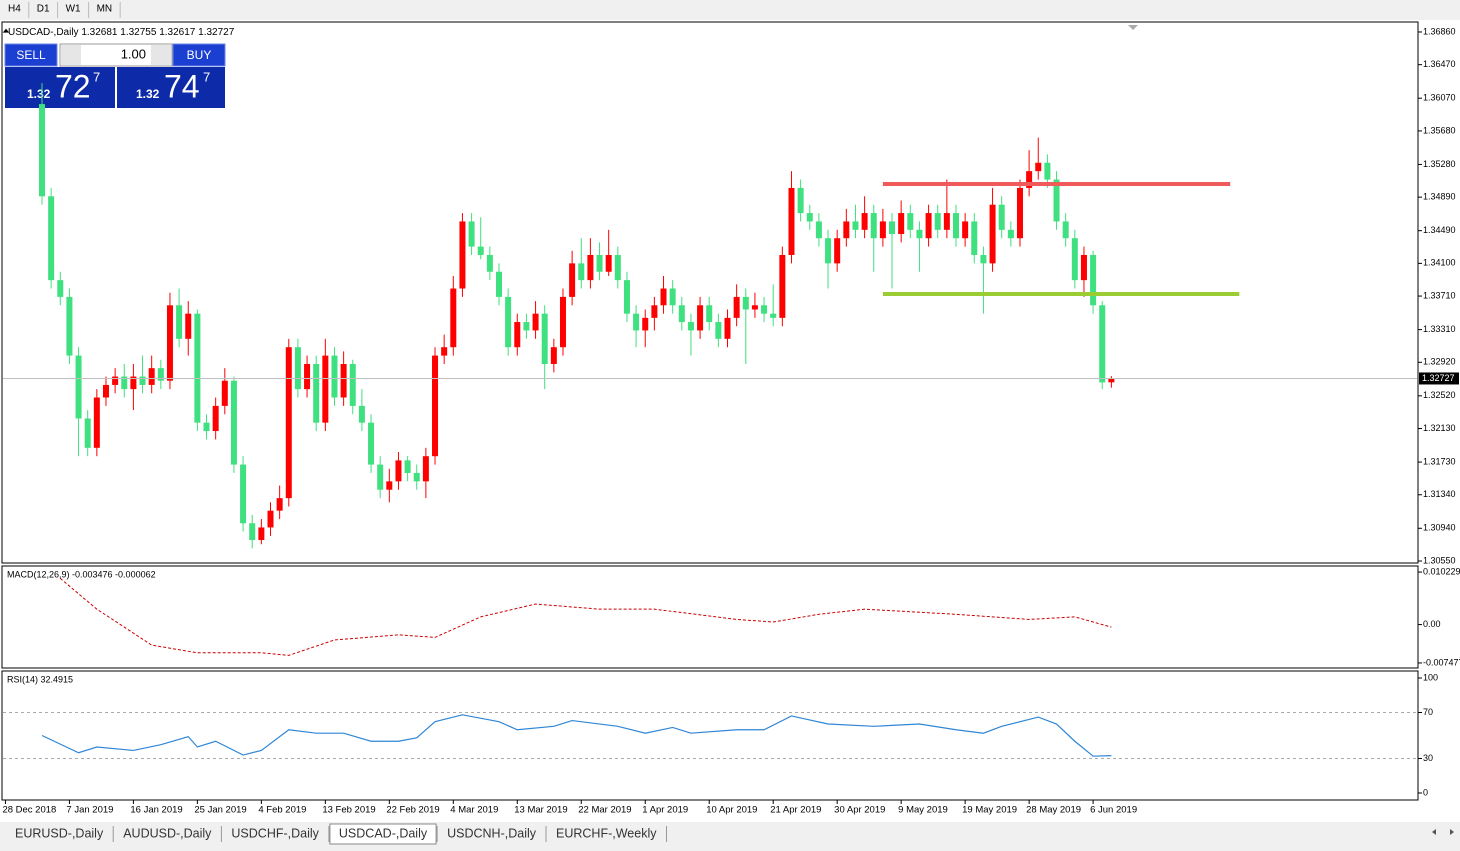 The height and width of the screenshot is (851, 1460). I want to click on x-tick-label: 28 Dec 2018, so click(29, 810).